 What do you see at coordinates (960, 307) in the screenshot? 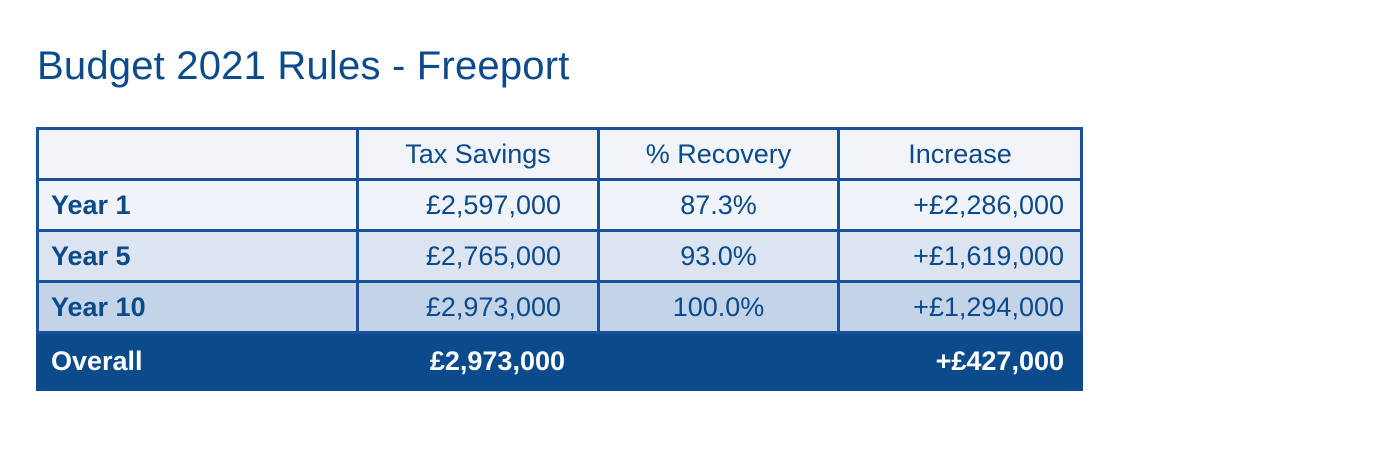
I see `increase-cell: +£1,294,000` at bounding box center [960, 307].